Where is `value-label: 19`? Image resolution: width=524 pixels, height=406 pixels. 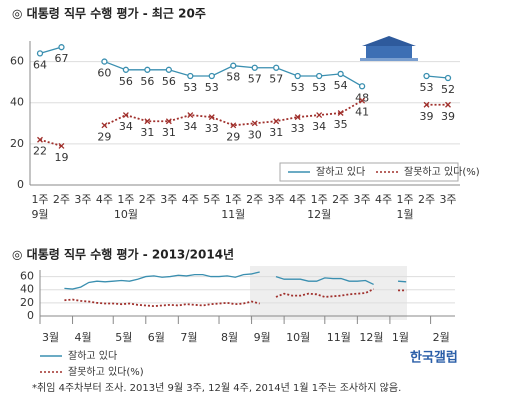
value-label: 19 is located at coordinates (61, 157).